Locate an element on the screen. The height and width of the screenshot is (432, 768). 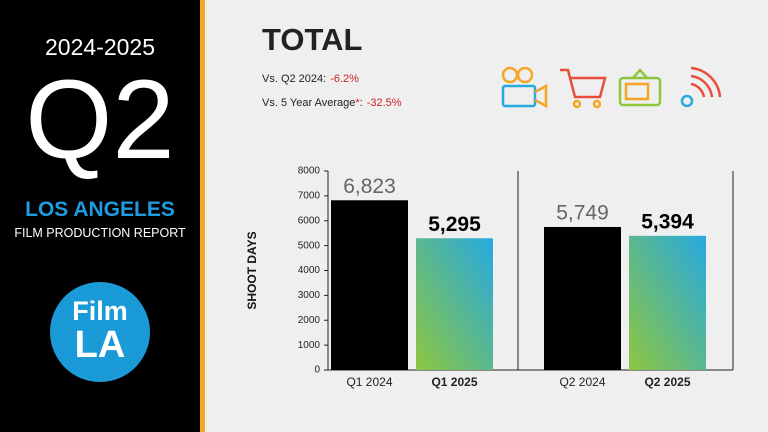
city: LOS ANGELES is located at coordinates (100, 209).